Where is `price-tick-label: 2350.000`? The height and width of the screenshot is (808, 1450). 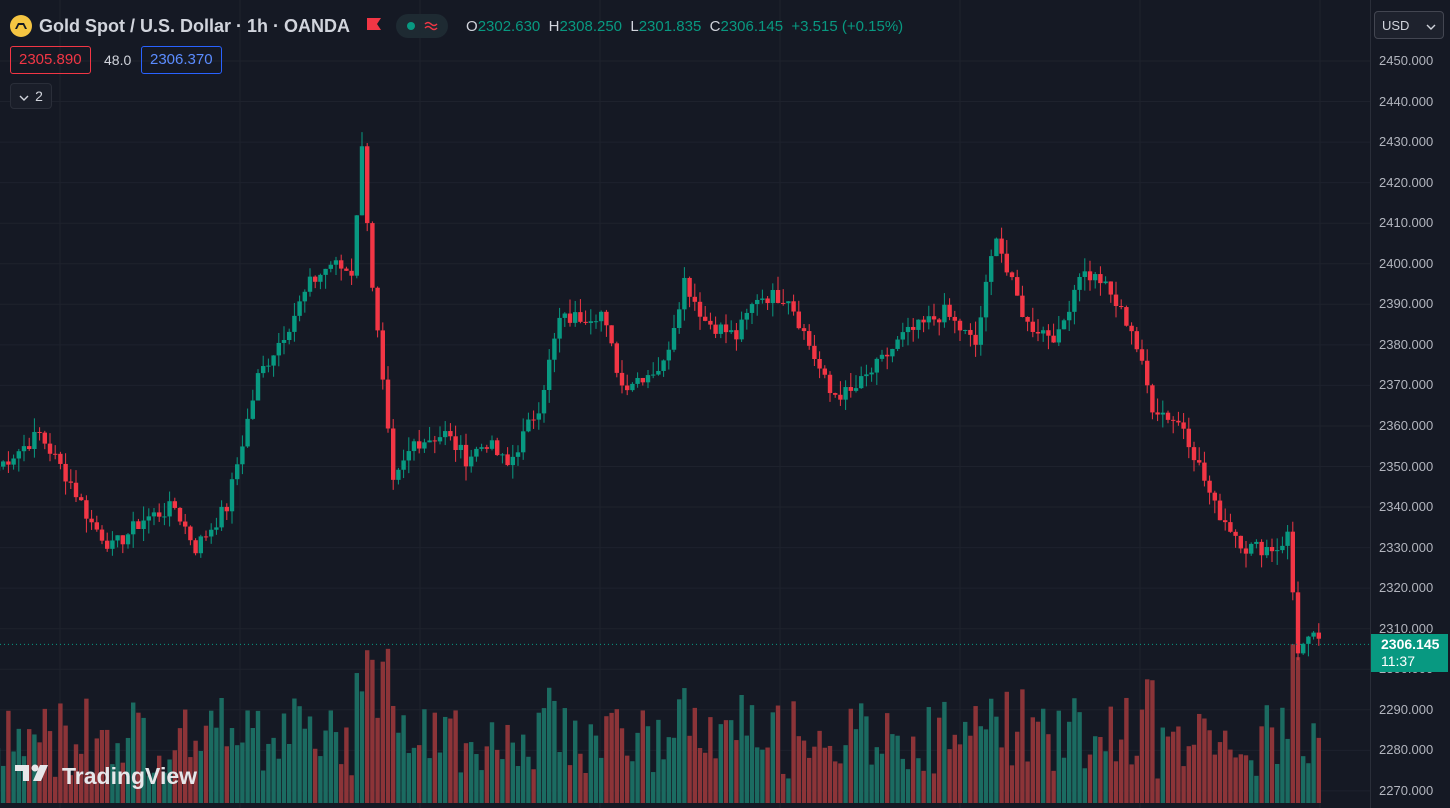 price-tick-label: 2350.000 is located at coordinates (1406, 466).